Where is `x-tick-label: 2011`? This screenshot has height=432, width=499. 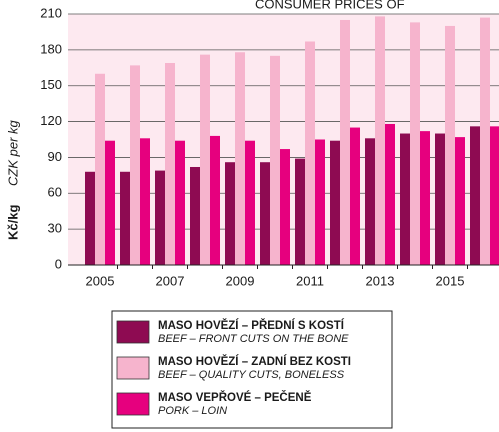
x-tick-label: 2011 is located at coordinates (310, 280).